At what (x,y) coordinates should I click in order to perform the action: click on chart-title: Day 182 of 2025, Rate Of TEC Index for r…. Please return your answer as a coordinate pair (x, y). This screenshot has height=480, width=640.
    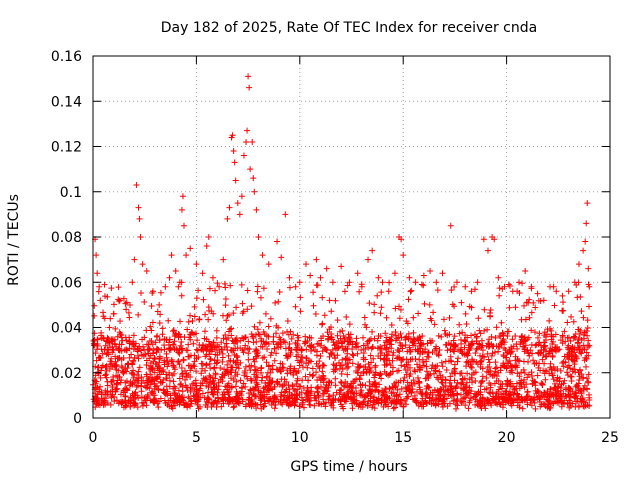
    Looking at the image, I should click on (349, 28).